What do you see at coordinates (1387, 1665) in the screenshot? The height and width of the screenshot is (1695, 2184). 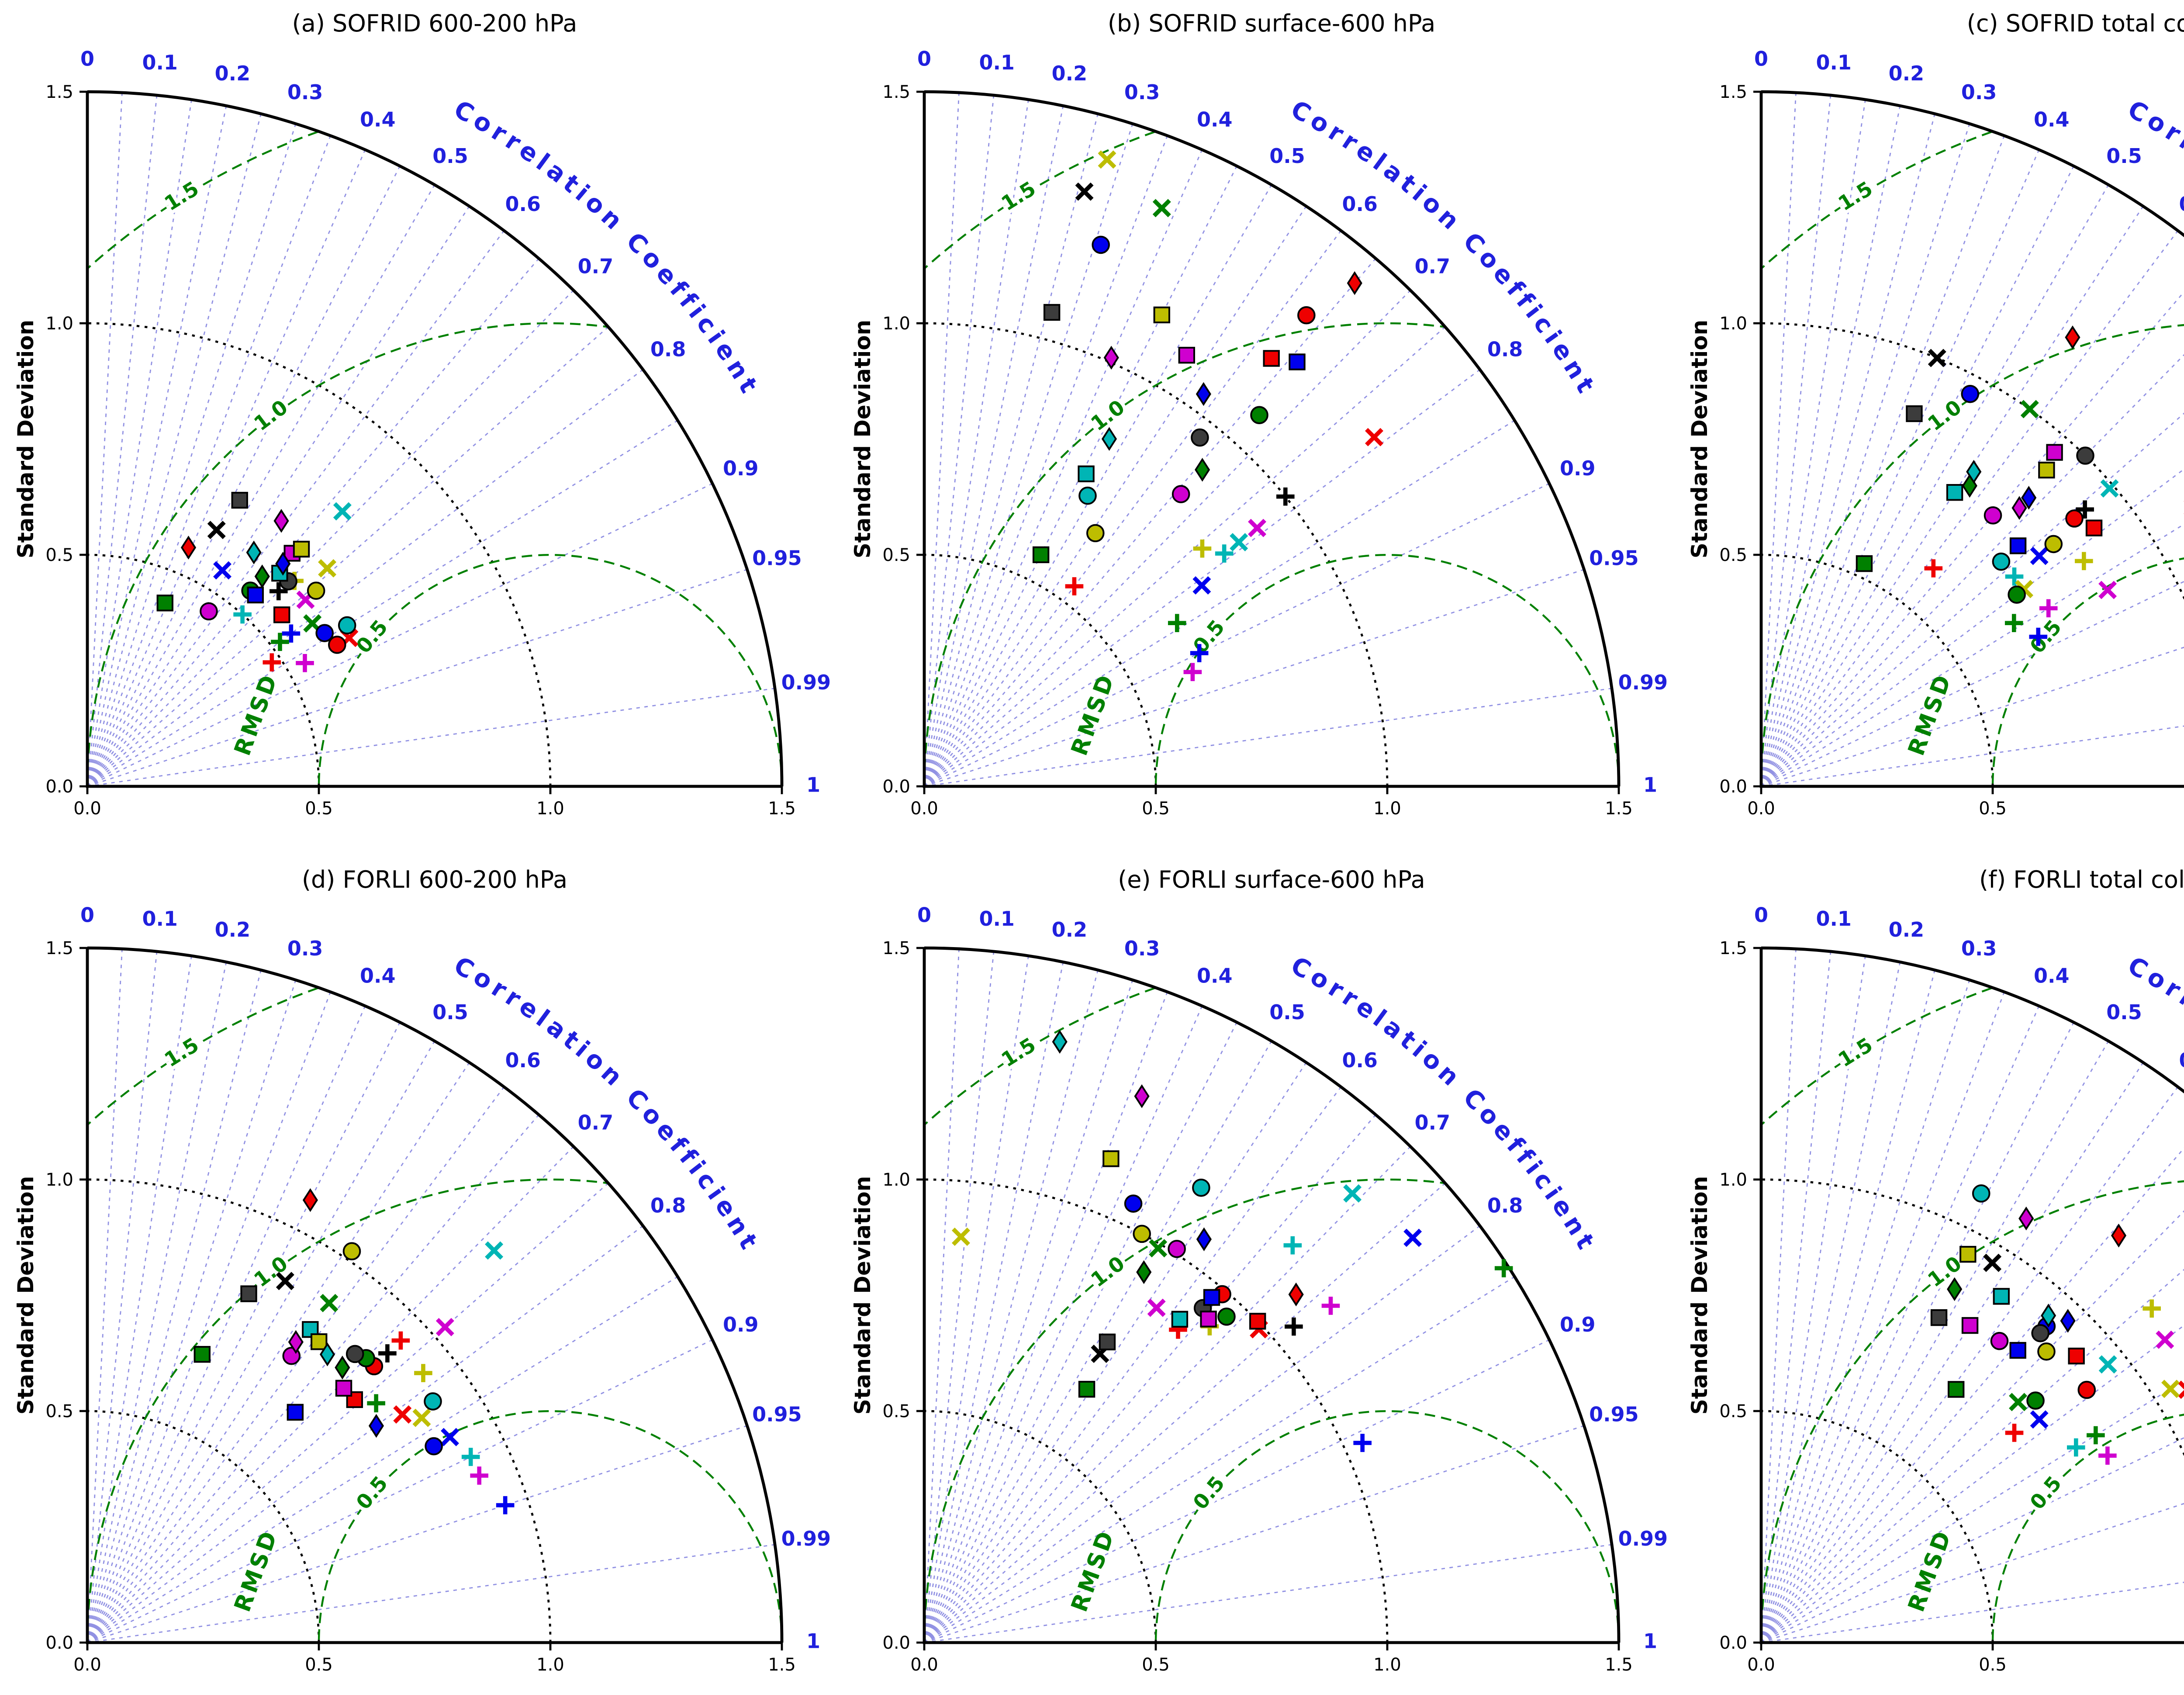 I see `x-tick-label: 1.0` at bounding box center [1387, 1665].